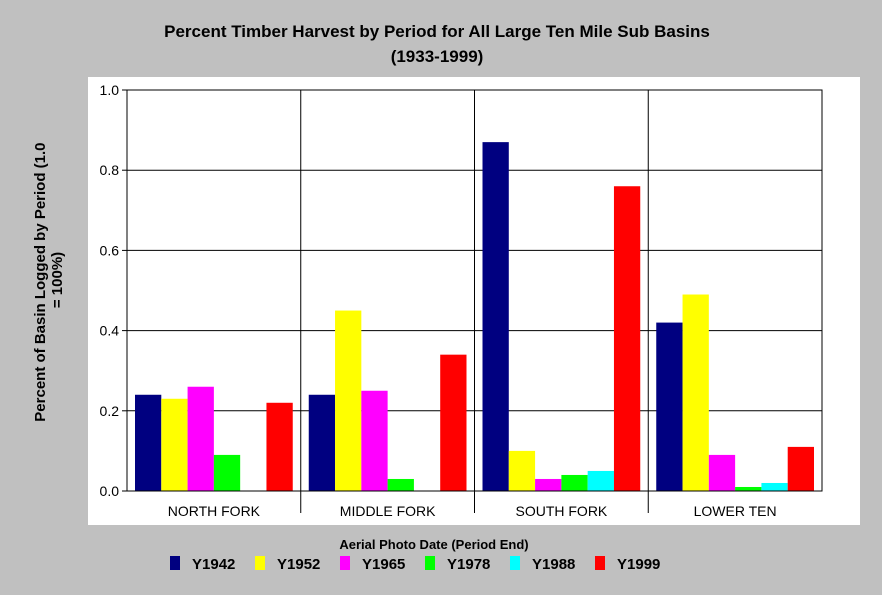 This screenshot has height=595, width=882. Describe the element at coordinates (774, 486) in the screenshot. I see `bar-y1988-lower-ten` at that location.